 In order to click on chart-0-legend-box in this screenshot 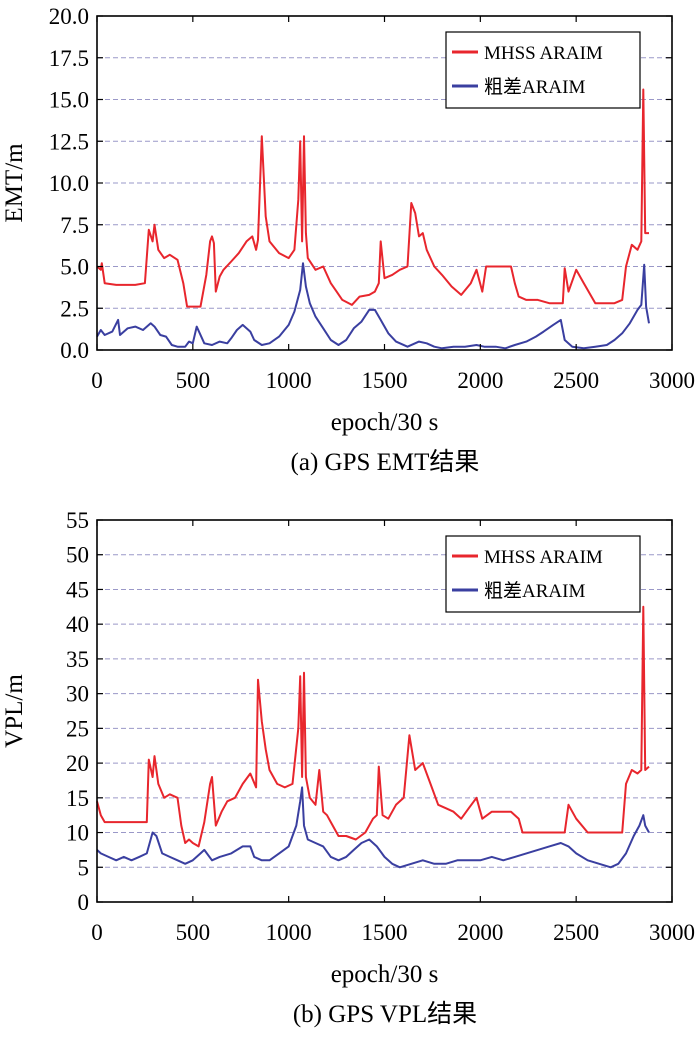, I will do `click(543, 70)`.